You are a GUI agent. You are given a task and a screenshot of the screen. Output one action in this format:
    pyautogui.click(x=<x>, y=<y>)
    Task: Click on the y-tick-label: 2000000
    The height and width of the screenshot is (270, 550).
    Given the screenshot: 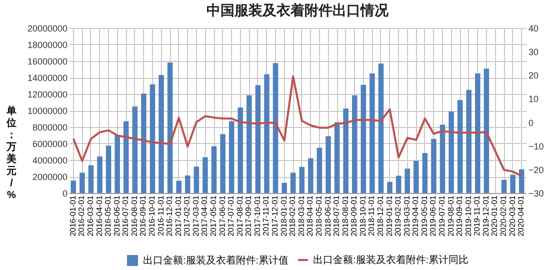 What is the action you would take?
    pyautogui.click(x=50, y=177)
    